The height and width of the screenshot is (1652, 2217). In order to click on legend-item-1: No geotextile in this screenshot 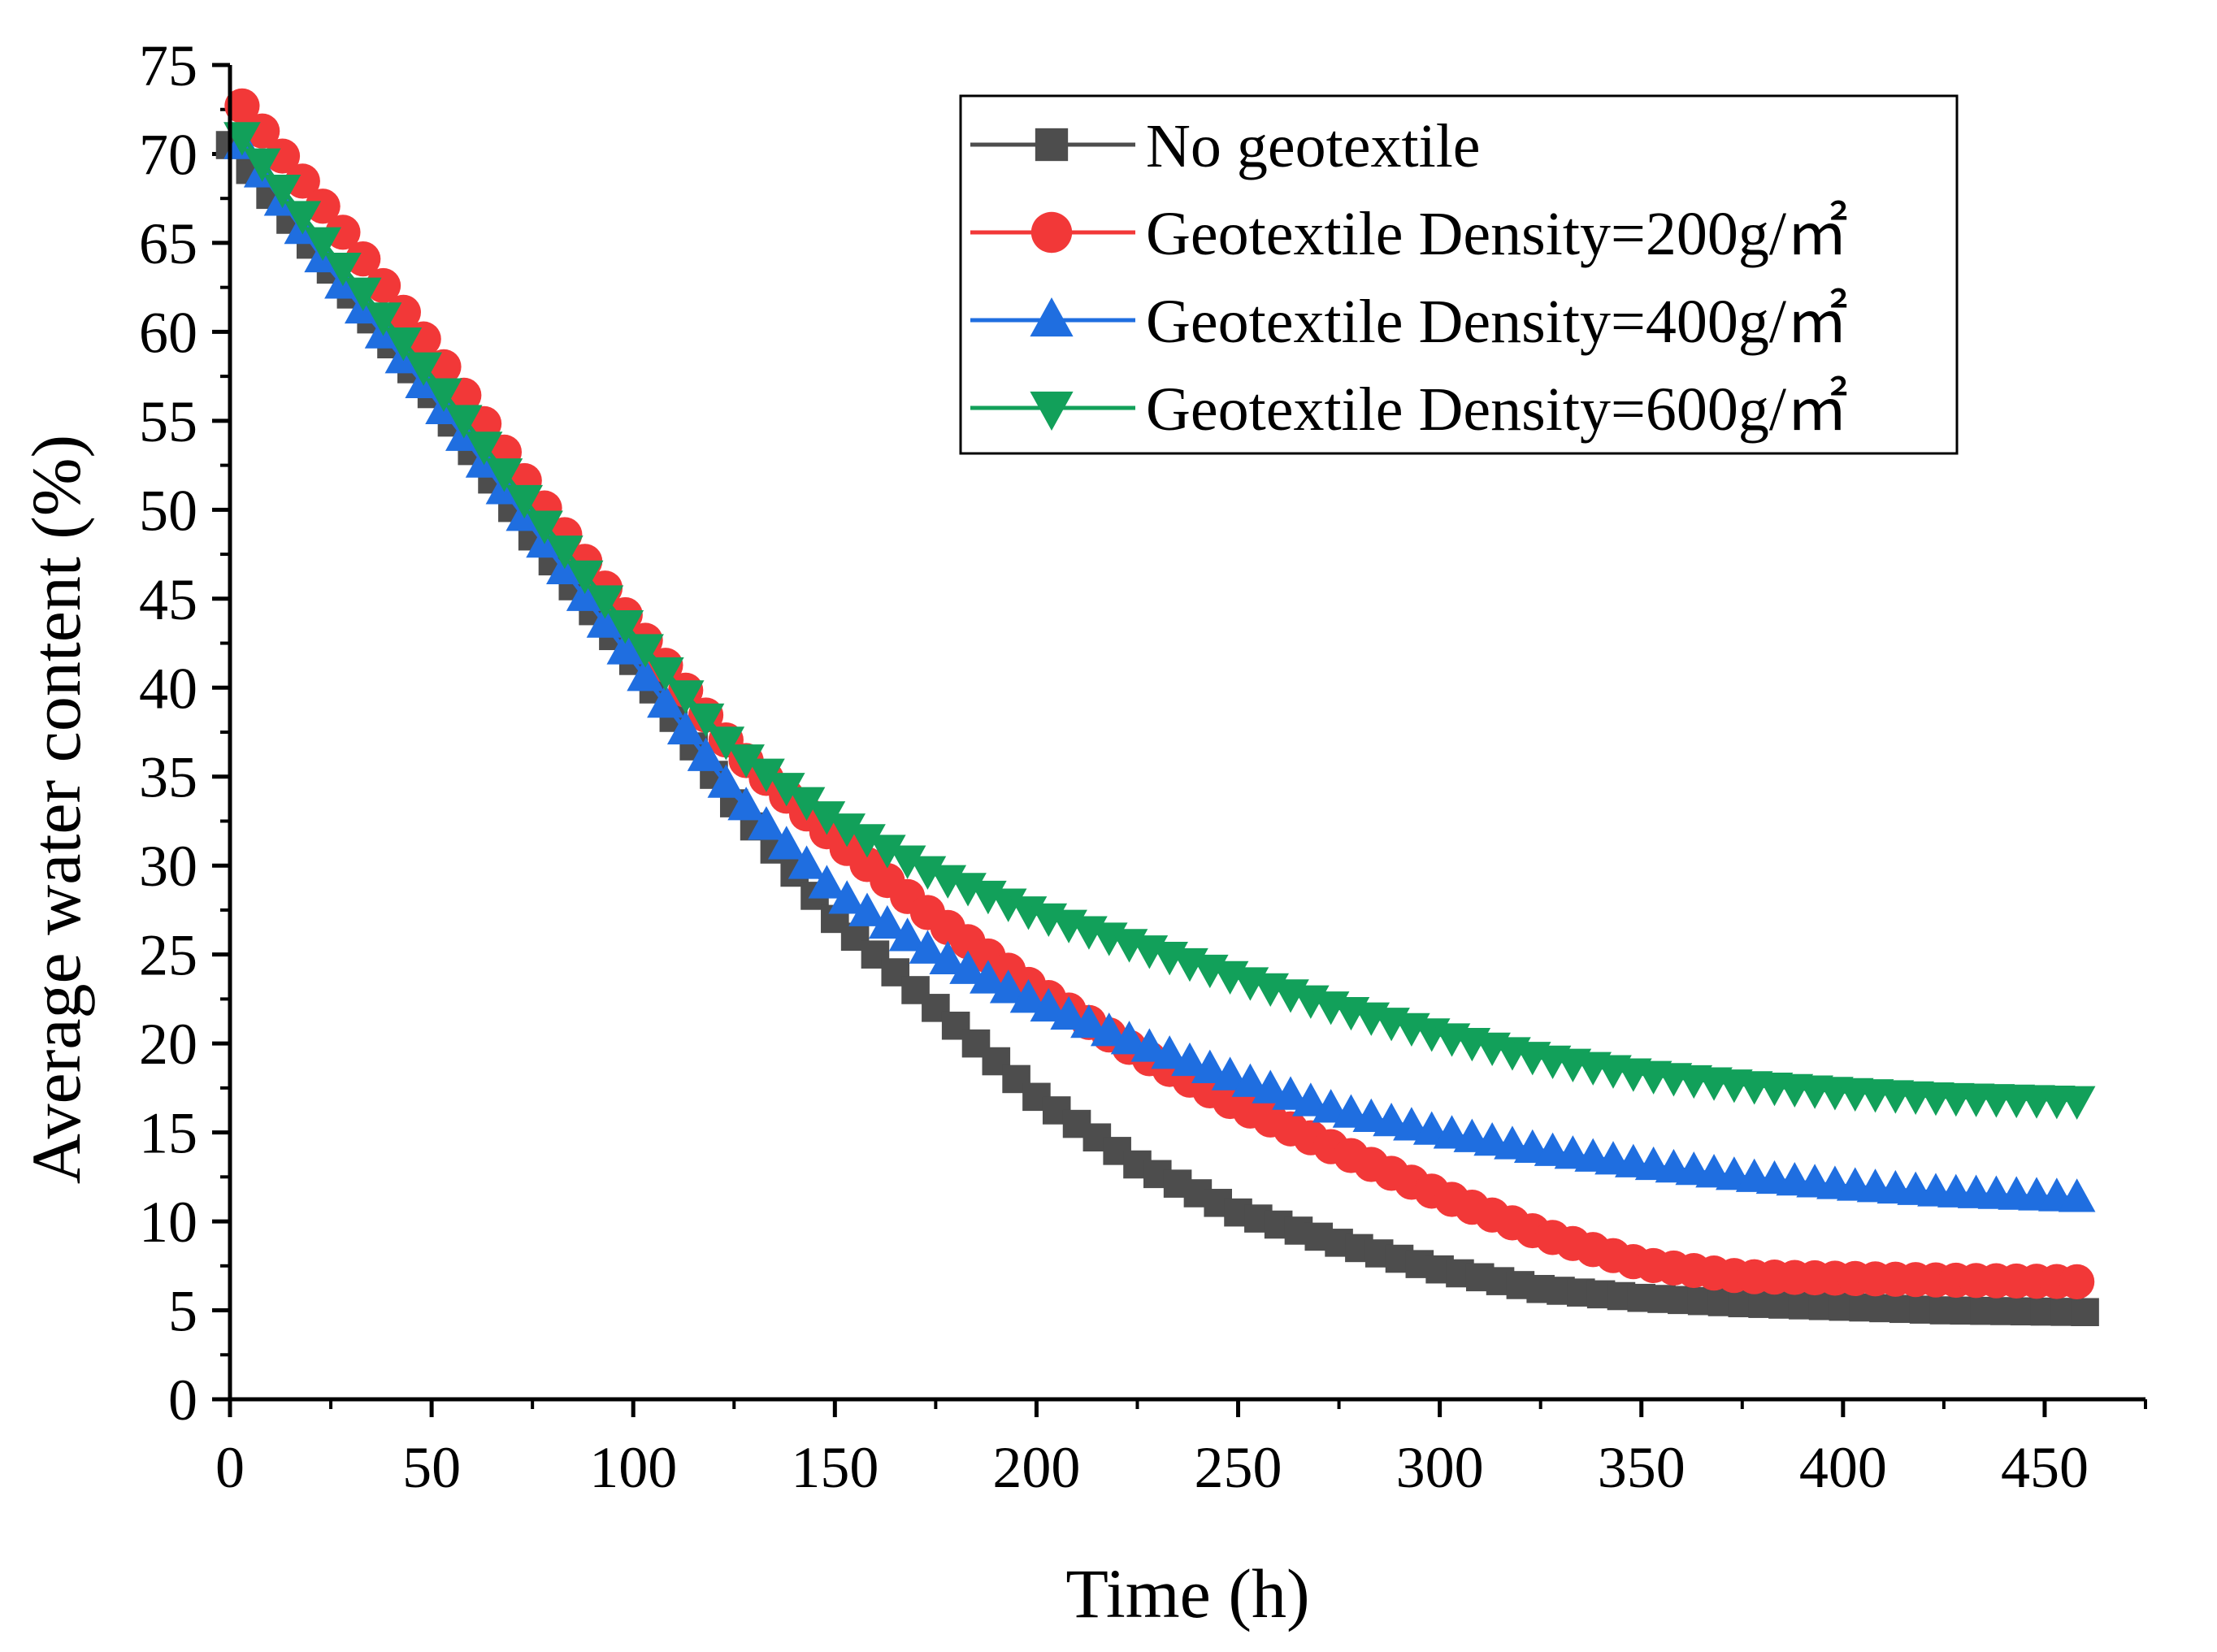, I will do `click(1225, 146)`.